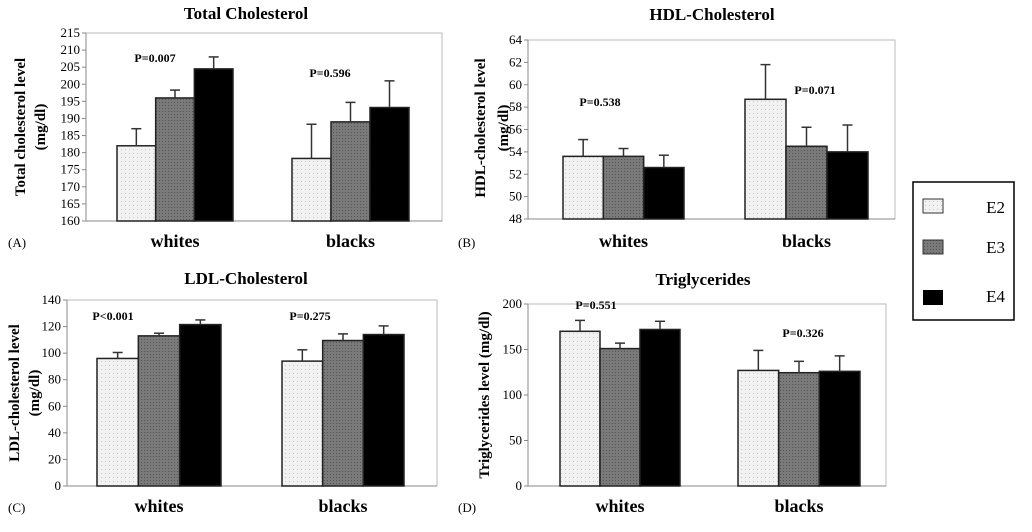 This screenshot has width=1032, height=532. I want to click on y-axis-label: LDL-cholesterol level, so click(15, 393).